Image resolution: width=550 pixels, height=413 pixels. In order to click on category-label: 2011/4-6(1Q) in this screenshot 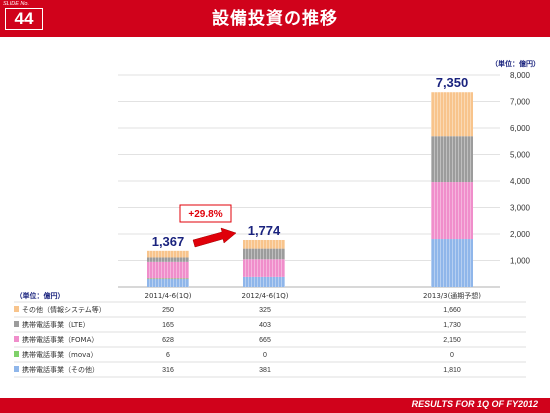, I will do `click(167, 296)`.